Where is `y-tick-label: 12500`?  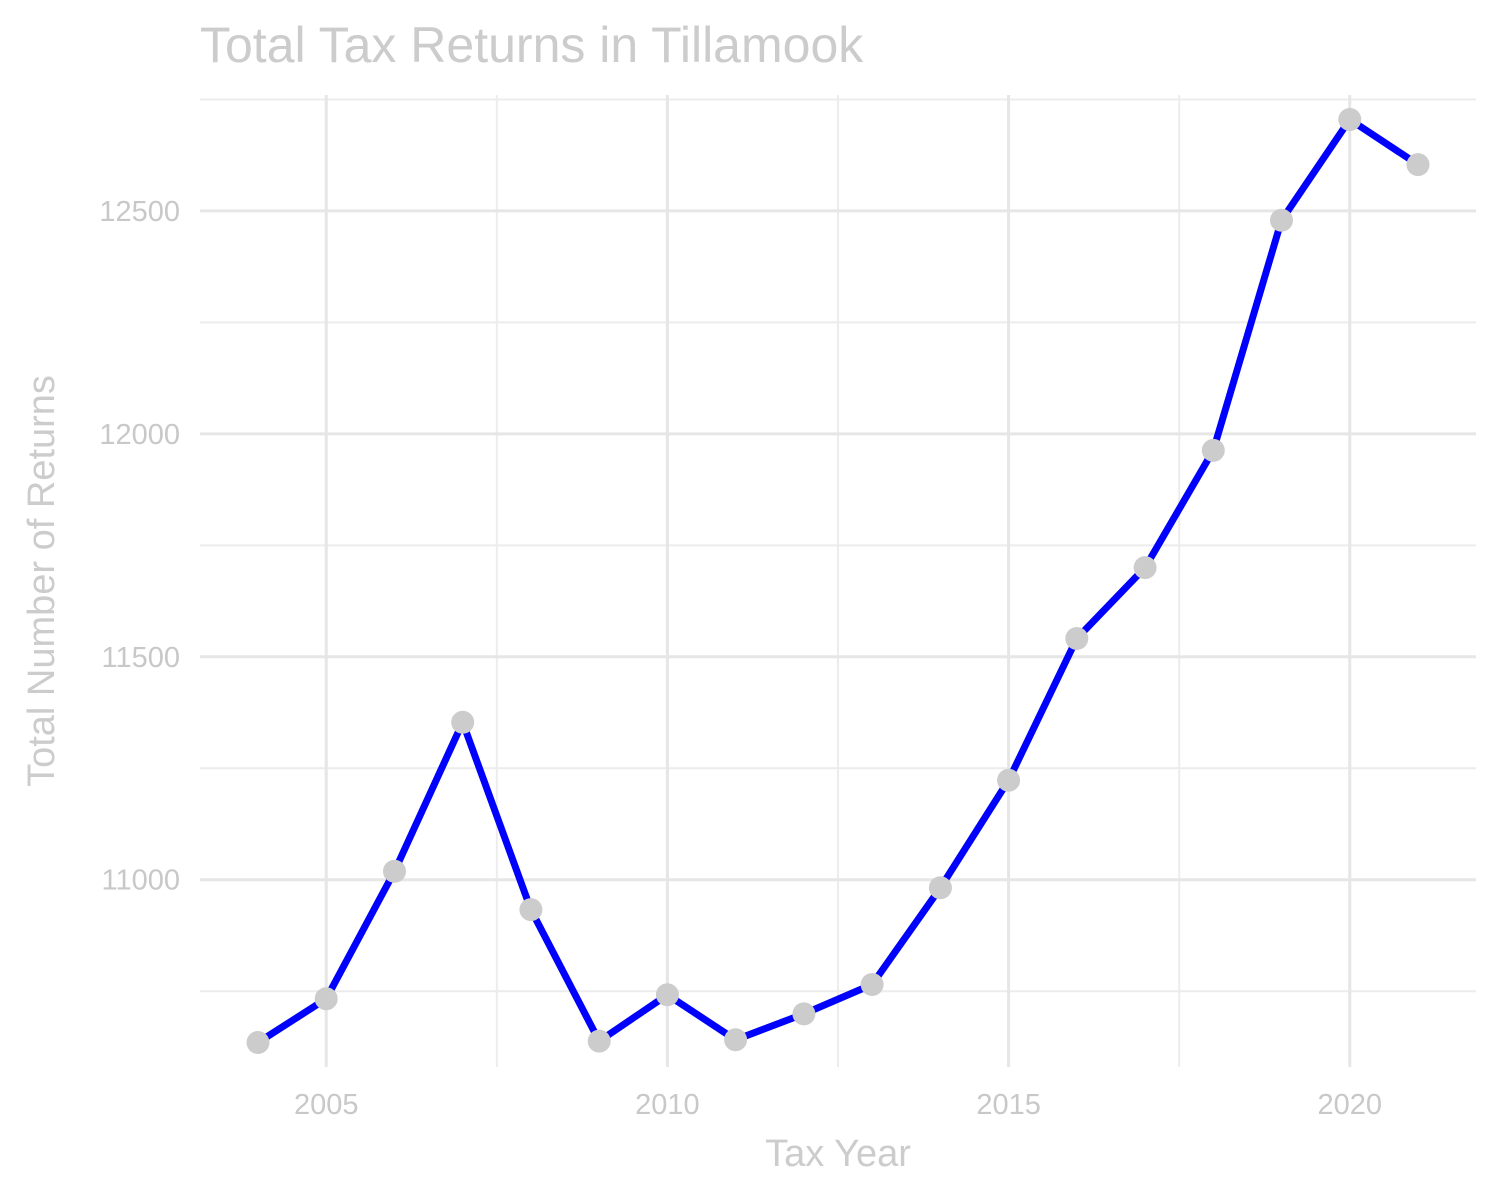 y-tick-label: 12500 is located at coordinates (139, 212).